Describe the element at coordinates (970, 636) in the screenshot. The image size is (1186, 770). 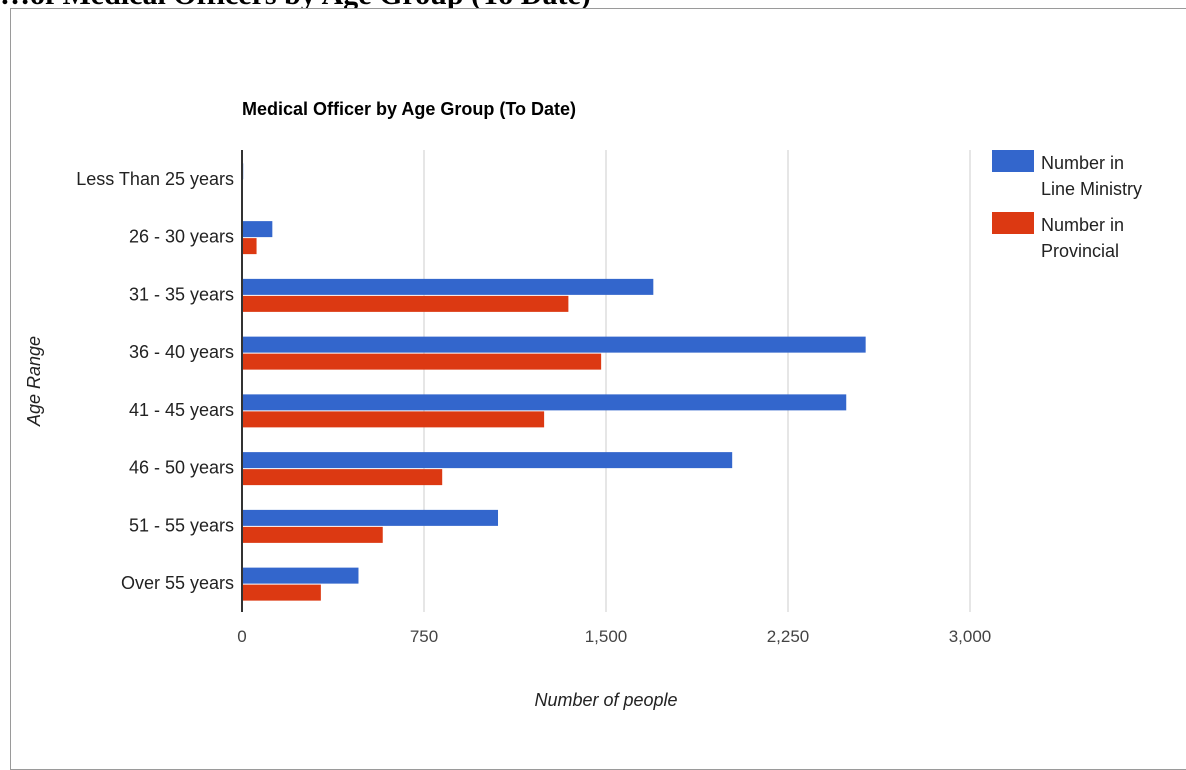
I see `x-tick-label: 3,000` at that location.